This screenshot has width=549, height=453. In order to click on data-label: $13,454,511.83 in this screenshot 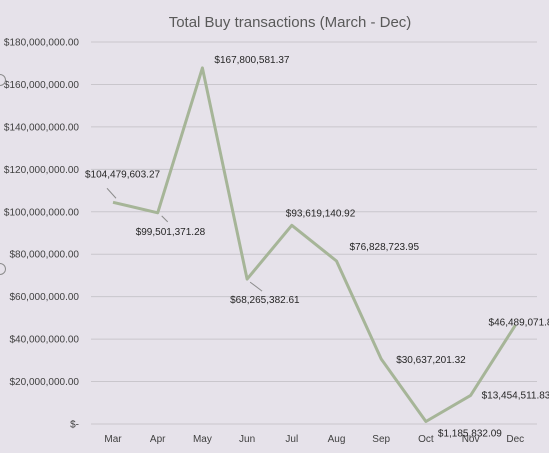, I will do `click(515, 395)`.